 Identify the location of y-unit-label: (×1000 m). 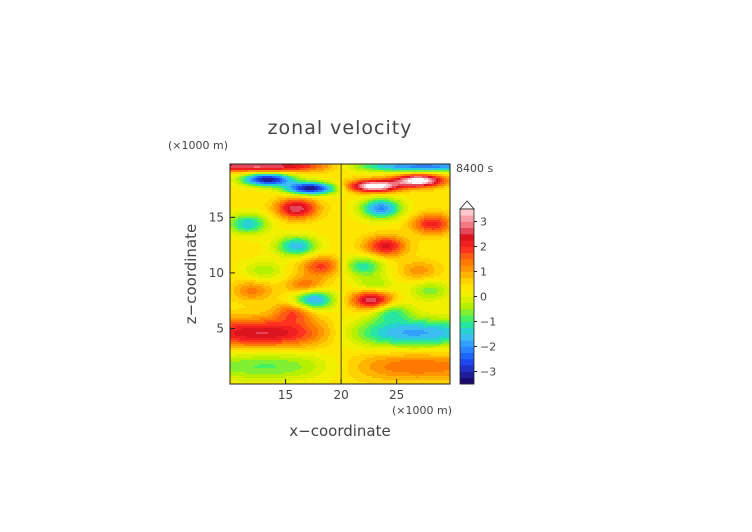
(198, 145).